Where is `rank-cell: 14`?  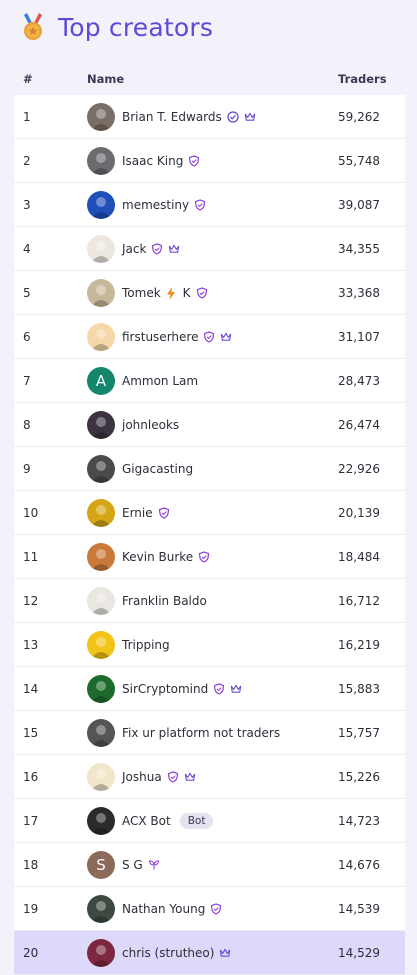
rank-cell: 14 is located at coordinates (31, 688).